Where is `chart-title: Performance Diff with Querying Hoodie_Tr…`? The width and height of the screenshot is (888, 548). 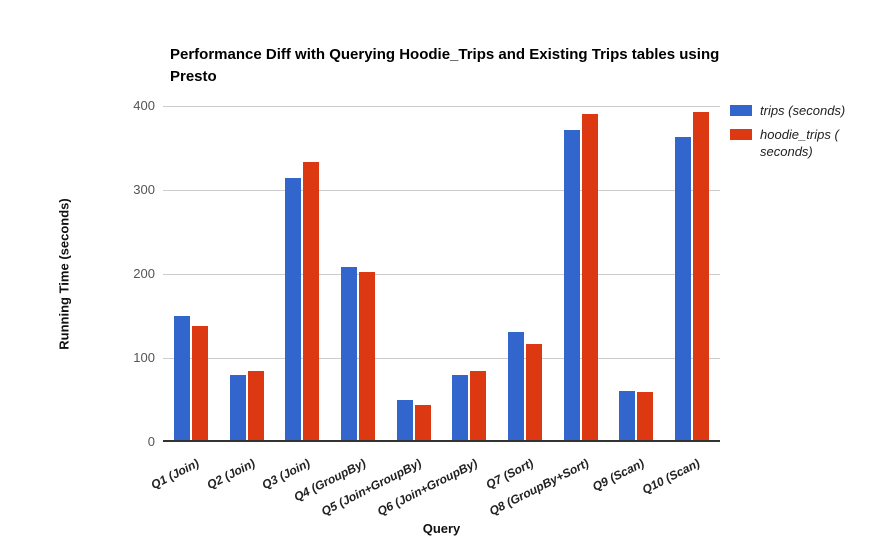 chart-title: Performance Diff with Querying Hoodie_Tr… is located at coordinates (445, 65).